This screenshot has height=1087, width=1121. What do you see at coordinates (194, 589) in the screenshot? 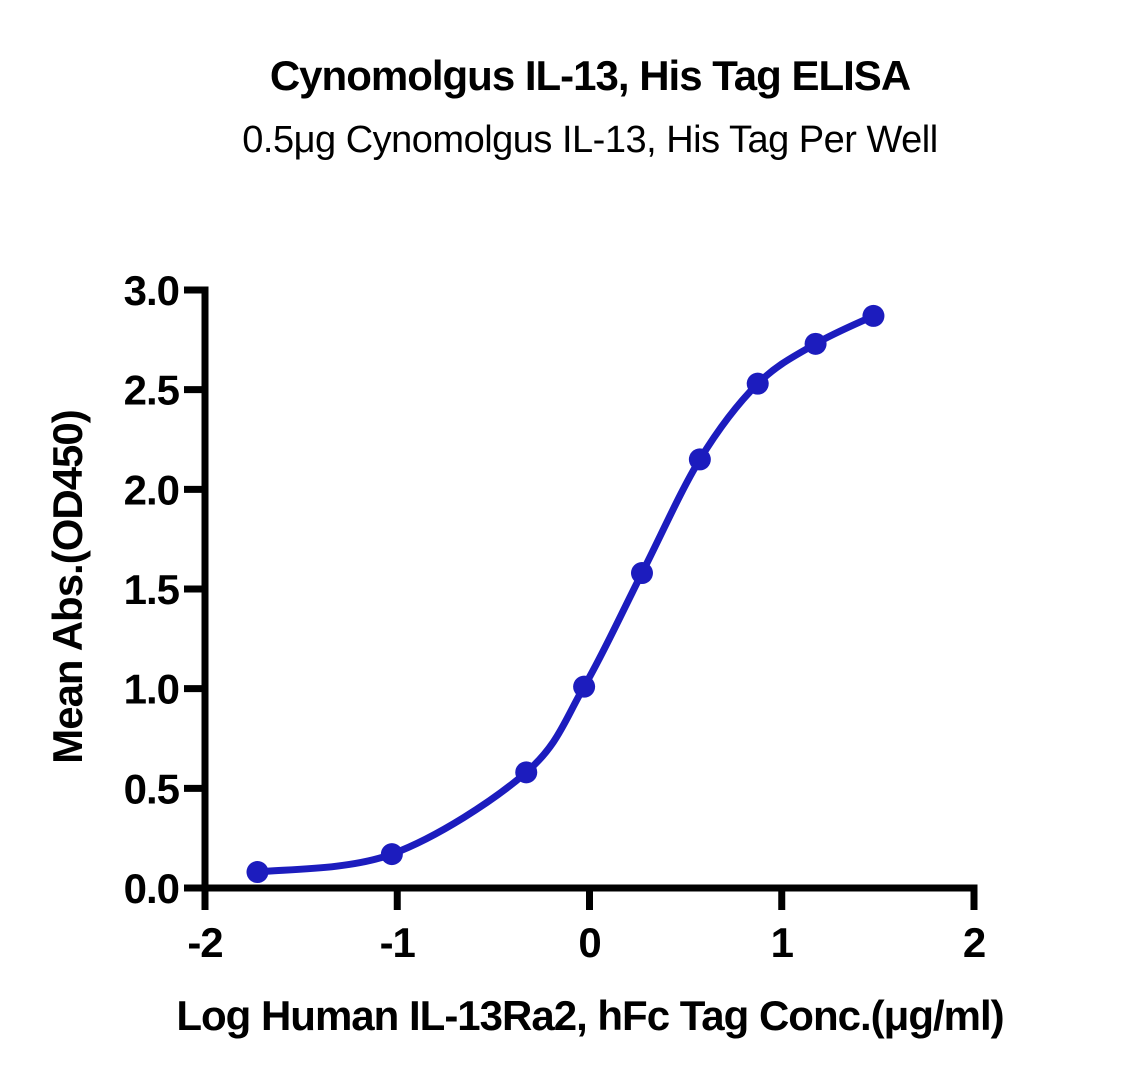
I see `y-axis-ticks` at bounding box center [194, 589].